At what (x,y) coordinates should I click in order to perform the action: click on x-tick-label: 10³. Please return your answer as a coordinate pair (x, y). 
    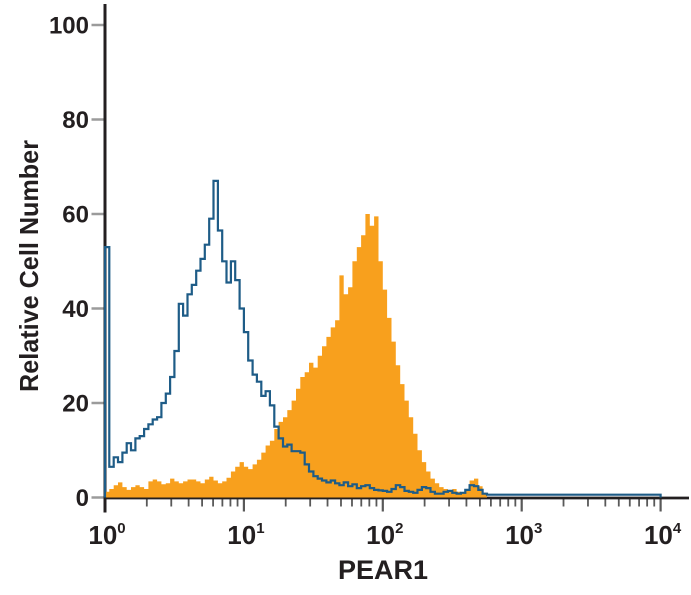
    Looking at the image, I should click on (523, 535).